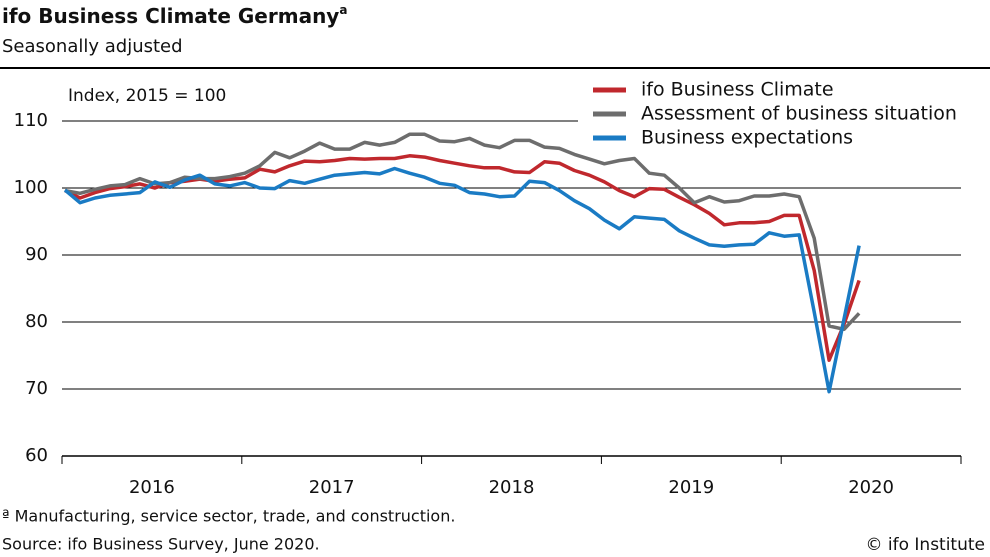 The height and width of the screenshot is (557, 990). What do you see at coordinates (925, 545) in the screenshot?
I see `copyright: © ifo Institute` at bounding box center [925, 545].